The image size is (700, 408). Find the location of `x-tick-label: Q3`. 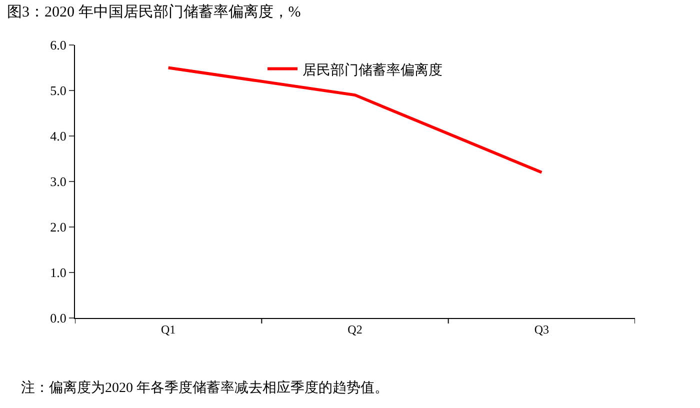

x-tick-label: Q3 is located at coordinates (542, 329).